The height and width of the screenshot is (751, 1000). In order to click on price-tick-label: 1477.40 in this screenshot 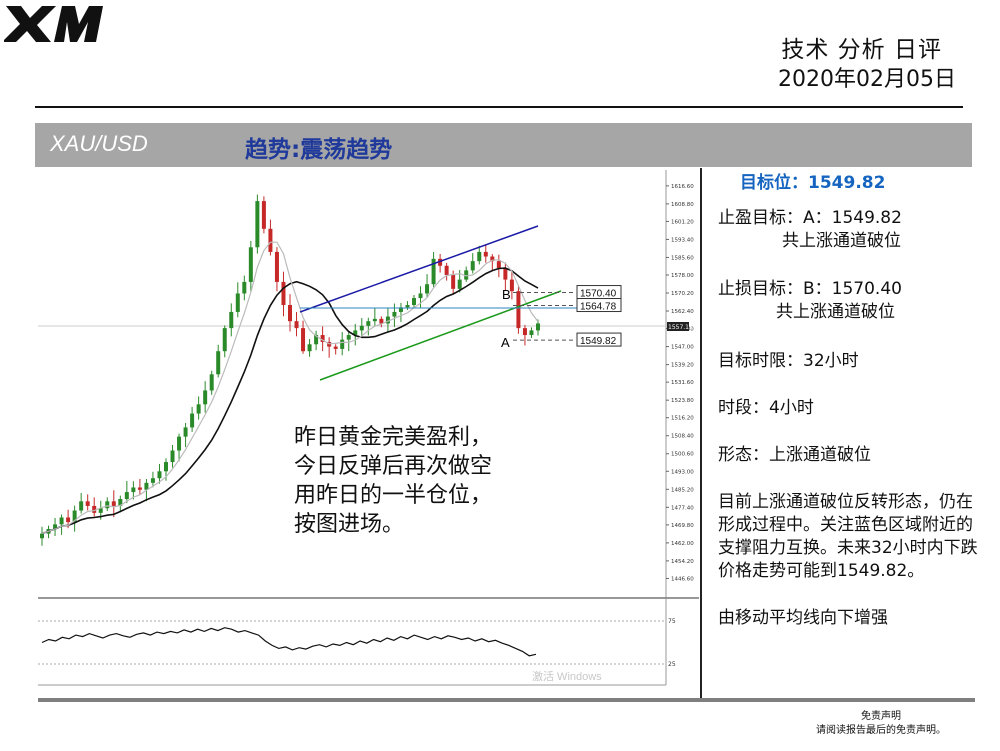, I will do `click(682, 508)`.